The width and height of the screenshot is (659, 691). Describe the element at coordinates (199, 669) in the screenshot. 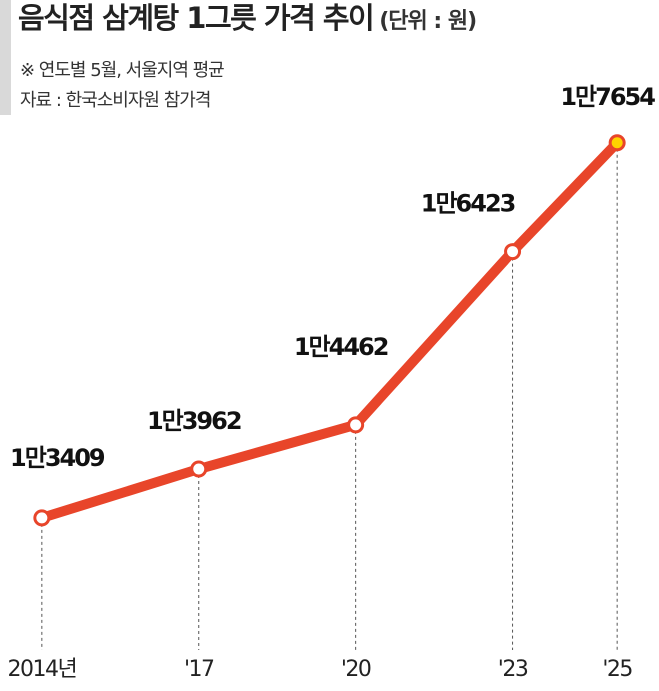

I see `x-tick-label: '17` at that location.